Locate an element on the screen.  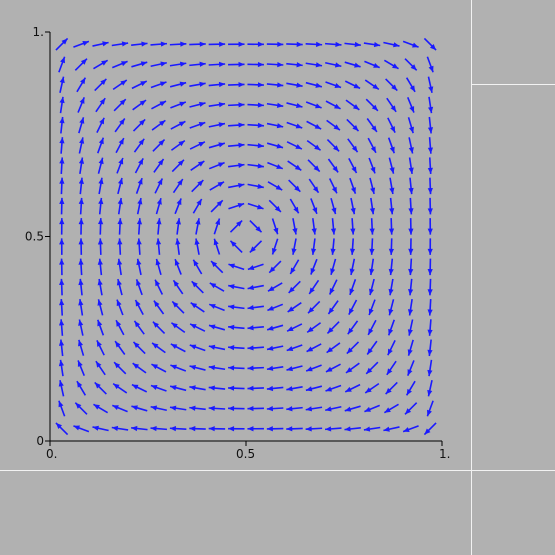
y-ticks: 0 0.5 1. is located at coordinates (37, 236).